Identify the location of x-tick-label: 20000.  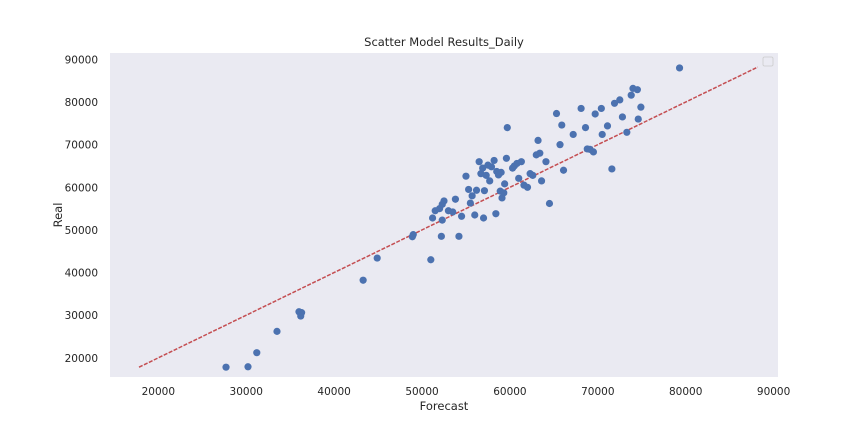
(158, 392).